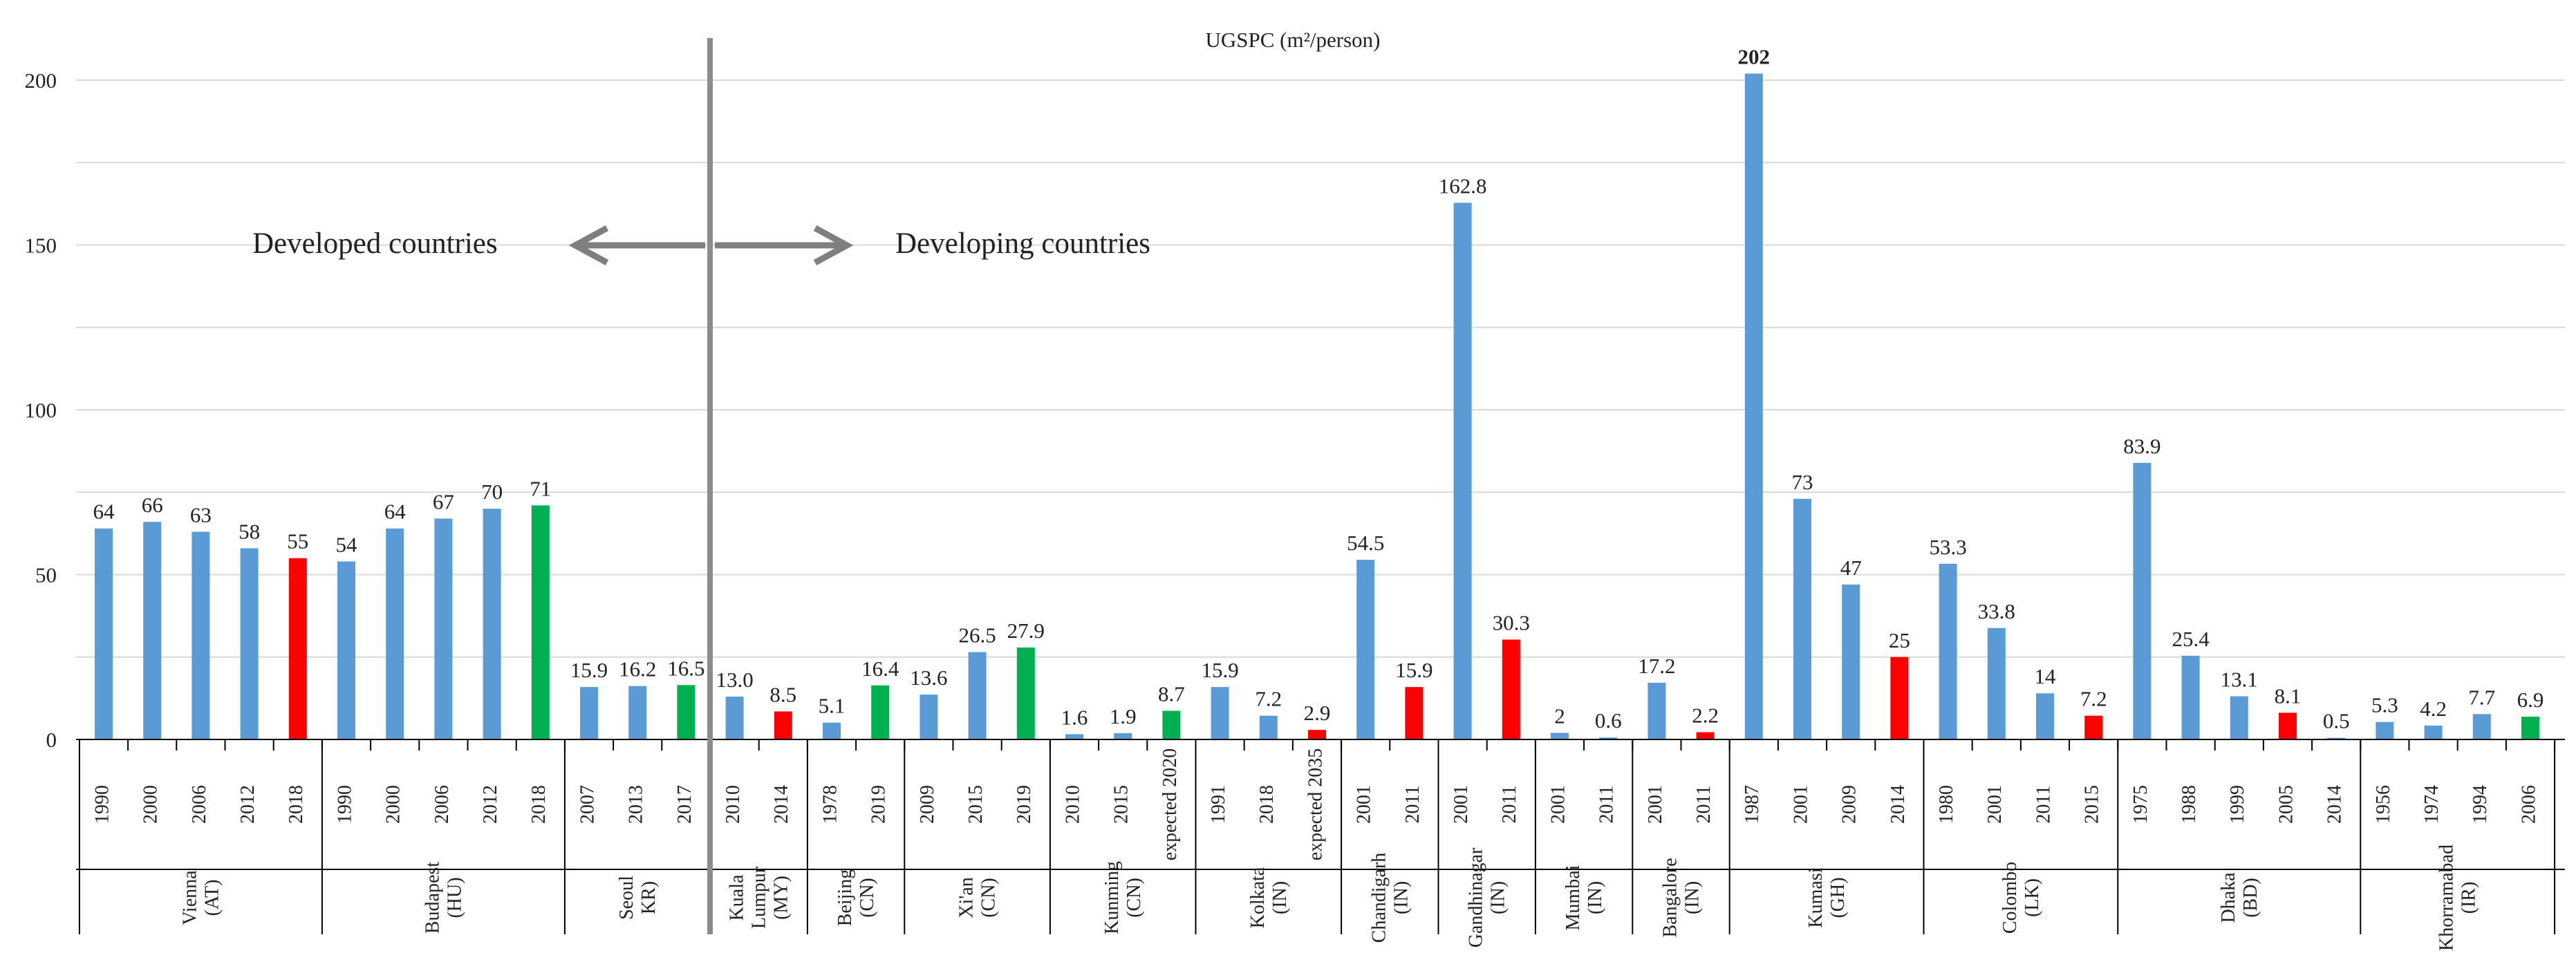 This screenshot has height=953, width=2576. Describe the element at coordinates (1022, 243) in the screenshot. I see `developing-countries-label: Developing countries` at that location.